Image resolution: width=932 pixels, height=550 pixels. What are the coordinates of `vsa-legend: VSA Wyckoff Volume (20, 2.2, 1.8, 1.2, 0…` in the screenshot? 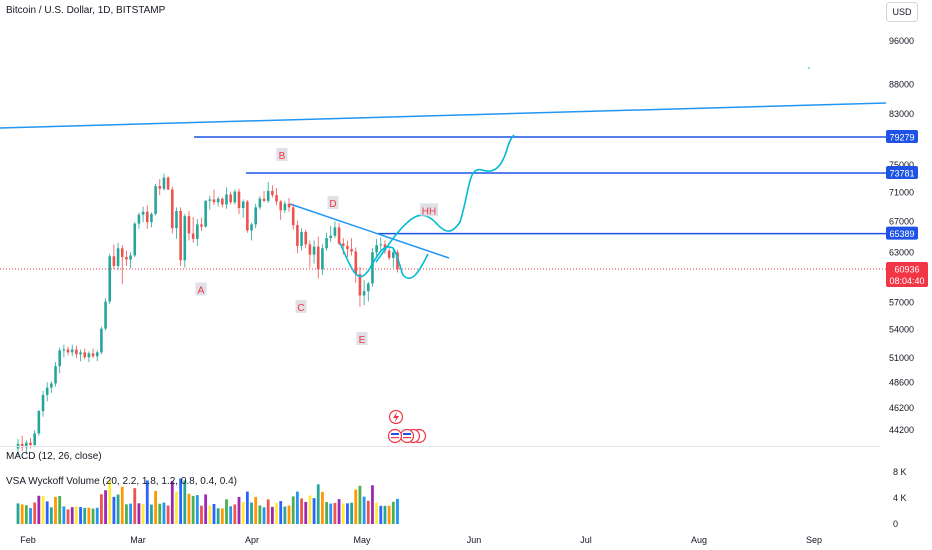 It's located at (121, 481).